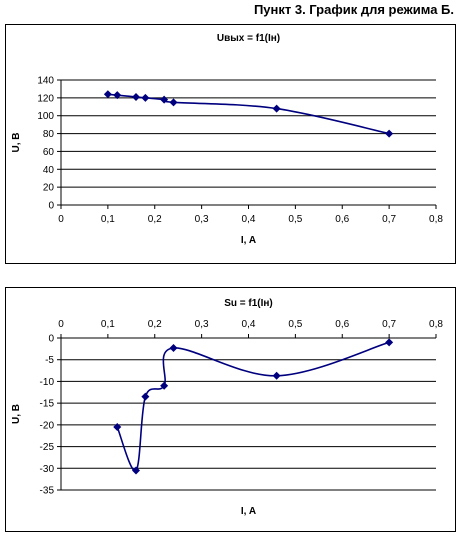 The width and height of the screenshot is (458, 536). Describe the element at coordinates (49, 134) in the screenshot. I see `y-tick-label: 80` at that location.